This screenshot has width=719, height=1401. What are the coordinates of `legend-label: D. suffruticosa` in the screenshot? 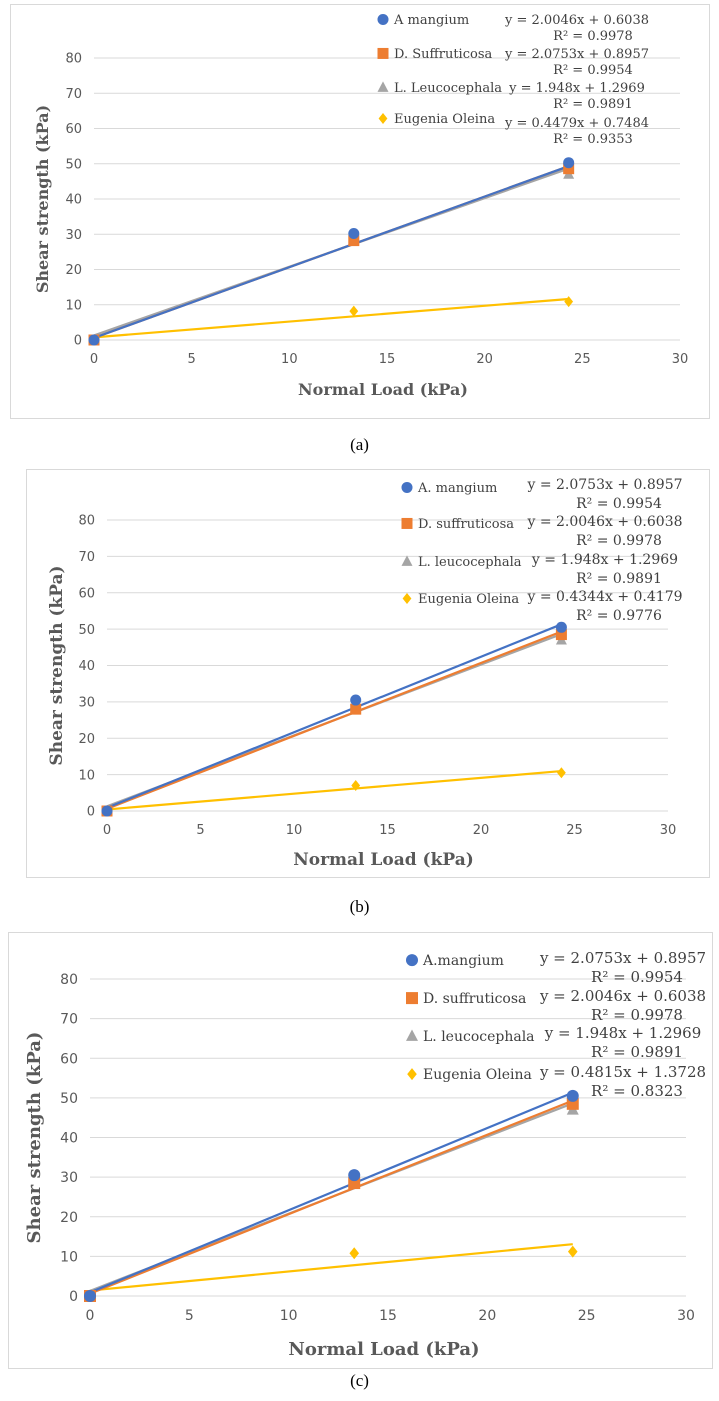 It's located at (466, 524).